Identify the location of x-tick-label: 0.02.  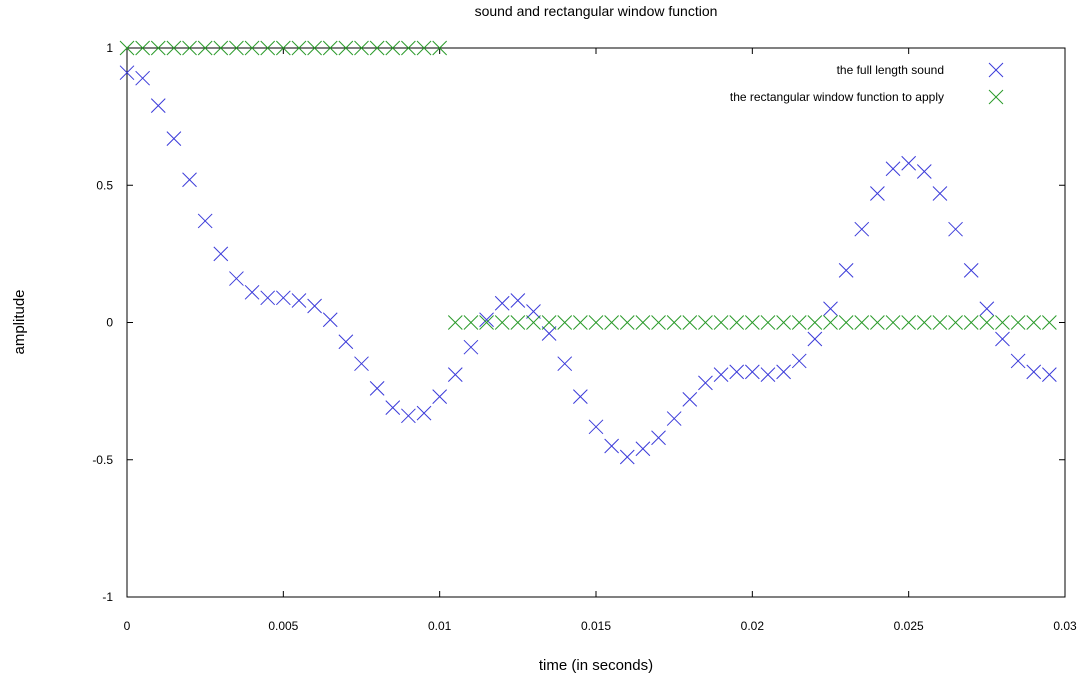
(753, 626).